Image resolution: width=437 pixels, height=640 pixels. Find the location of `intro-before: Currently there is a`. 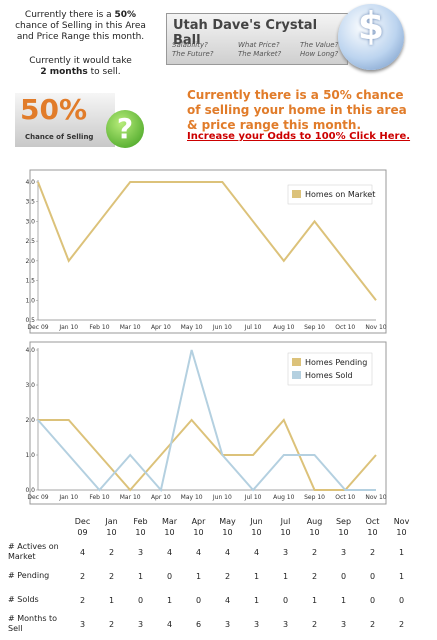

intro-before: Currently there is a is located at coordinates (68, 15).